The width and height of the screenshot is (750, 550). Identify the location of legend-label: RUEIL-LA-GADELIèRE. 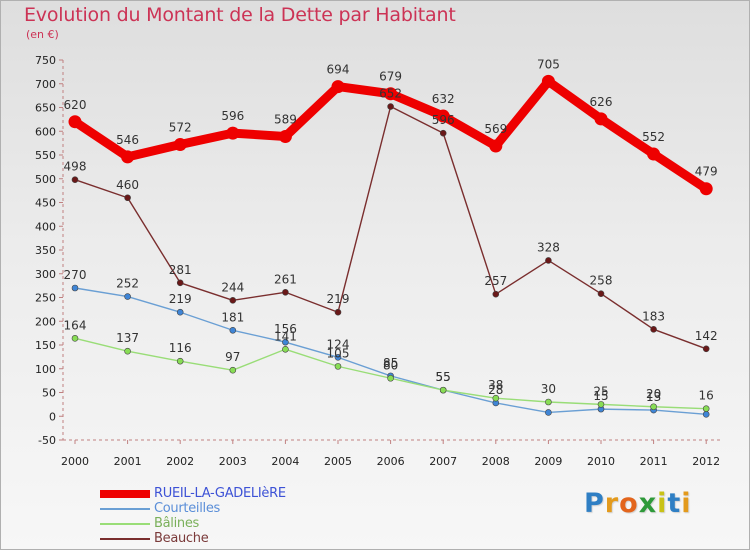
(220, 493).